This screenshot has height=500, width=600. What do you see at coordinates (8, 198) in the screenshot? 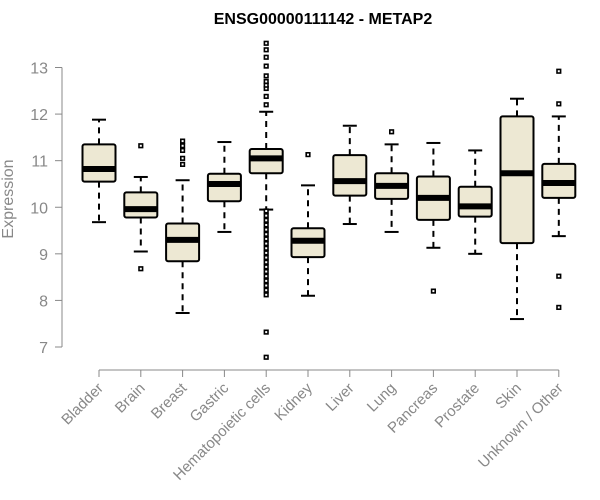
I see `y-axis-label: Expression` at bounding box center [8, 198].